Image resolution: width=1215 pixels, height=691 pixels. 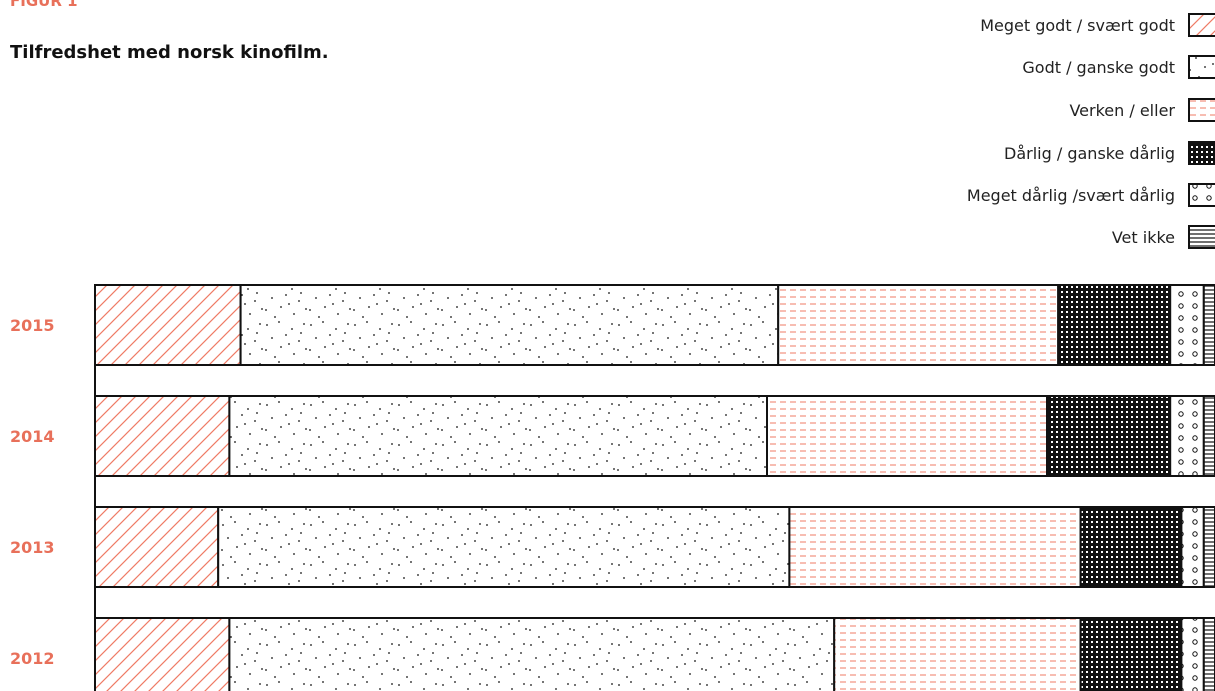 What do you see at coordinates (1077, 25) in the screenshot?
I see `legend-label: Meget godt / svært godt` at bounding box center [1077, 25].